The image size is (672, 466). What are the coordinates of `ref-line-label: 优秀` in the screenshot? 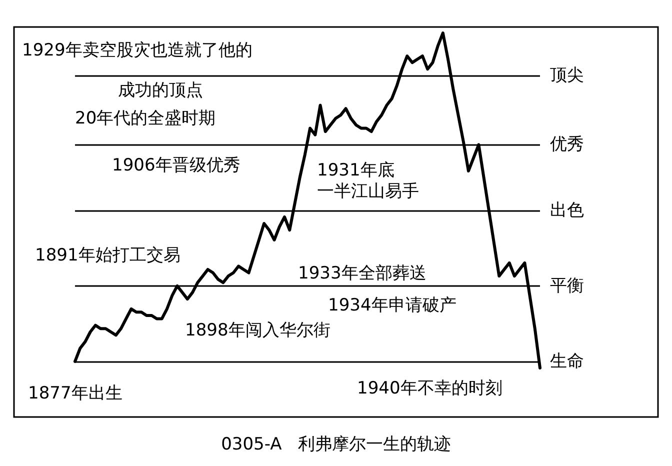 It's located at (567, 144).